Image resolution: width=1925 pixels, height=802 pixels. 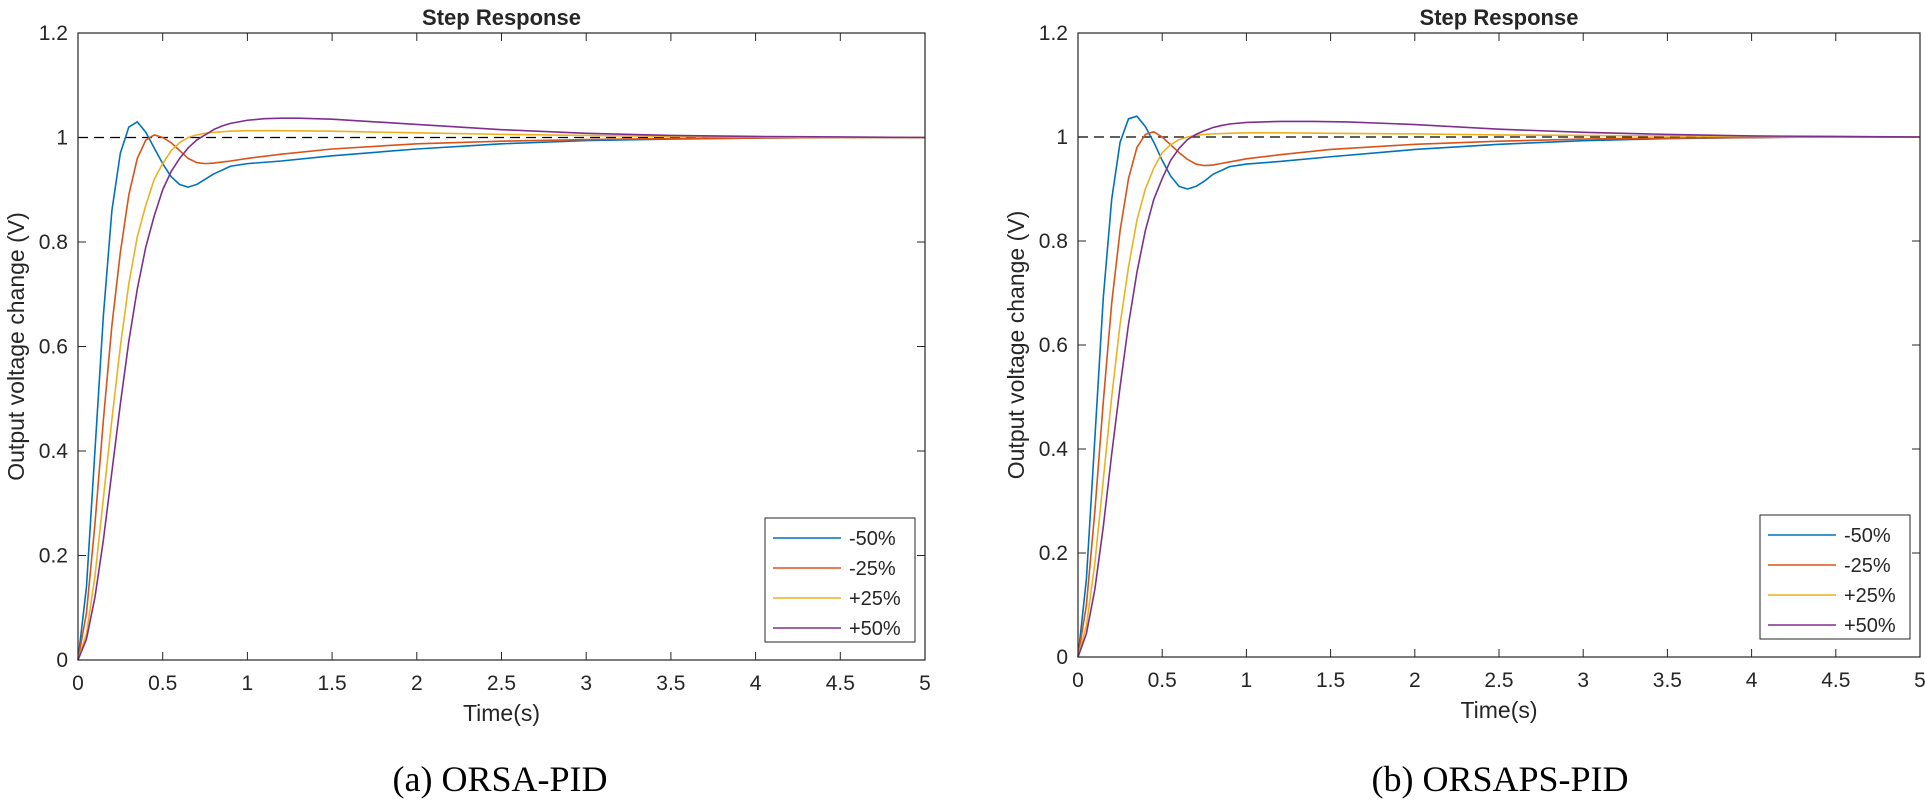 What do you see at coordinates (875, 629) in the screenshot?
I see `chart-a-legend-label-3: +50%` at bounding box center [875, 629].